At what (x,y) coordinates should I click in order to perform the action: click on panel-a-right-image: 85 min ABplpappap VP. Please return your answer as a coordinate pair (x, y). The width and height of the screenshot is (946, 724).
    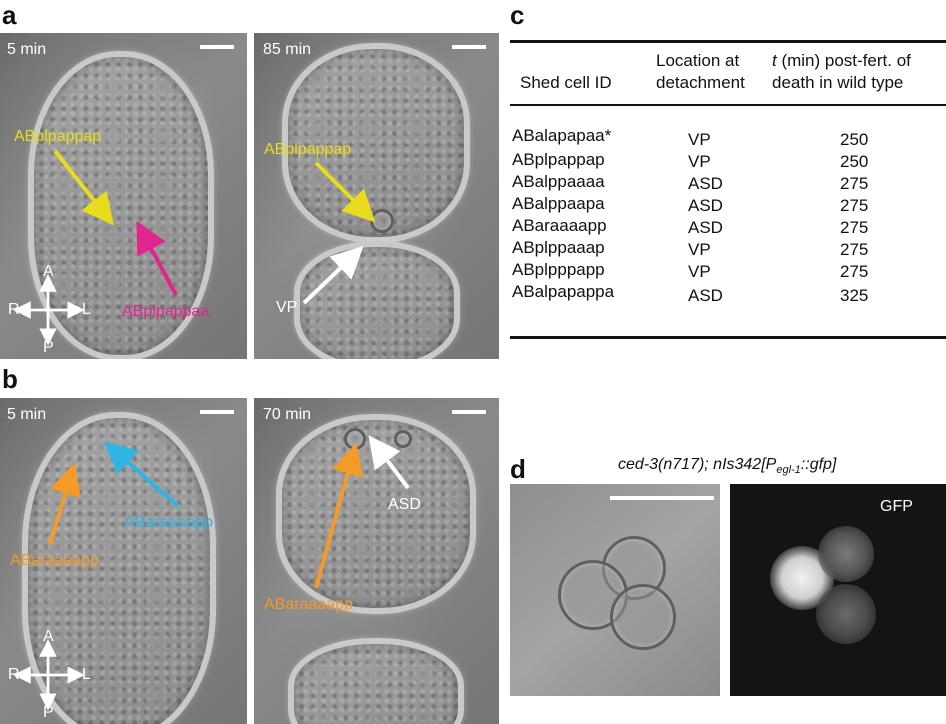
    Looking at the image, I should click on (376, 196).